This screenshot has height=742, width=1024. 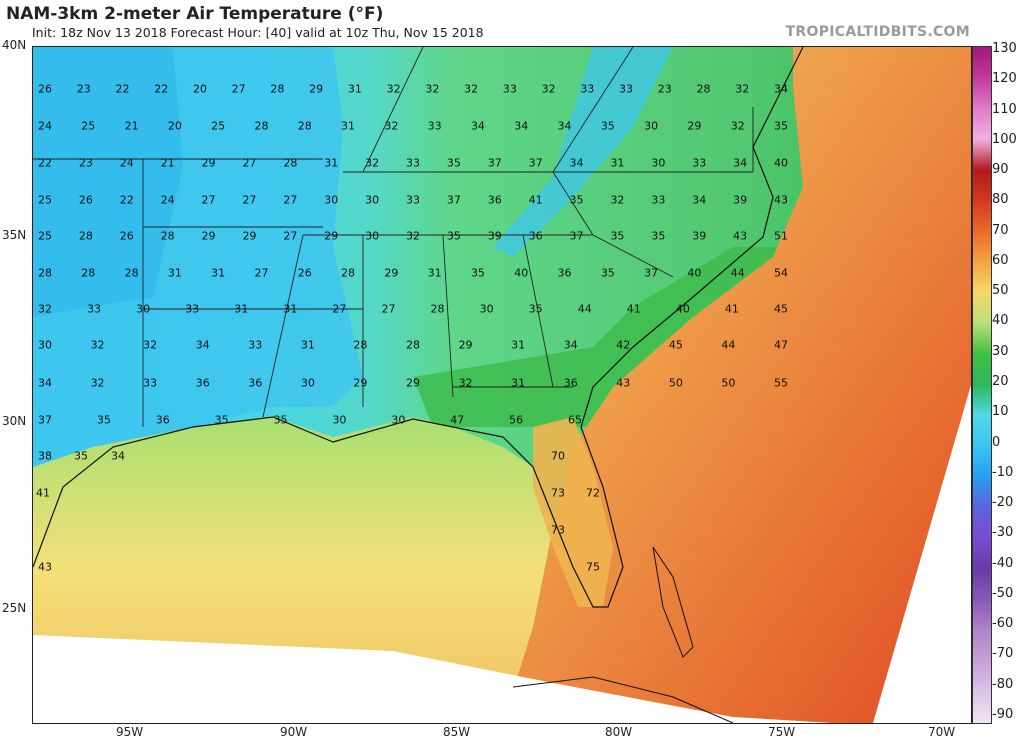 What do you see at coordinates (583, 152) in the screenshot?
I see `appalachian-cold-band` at bounding box center [583, 152].